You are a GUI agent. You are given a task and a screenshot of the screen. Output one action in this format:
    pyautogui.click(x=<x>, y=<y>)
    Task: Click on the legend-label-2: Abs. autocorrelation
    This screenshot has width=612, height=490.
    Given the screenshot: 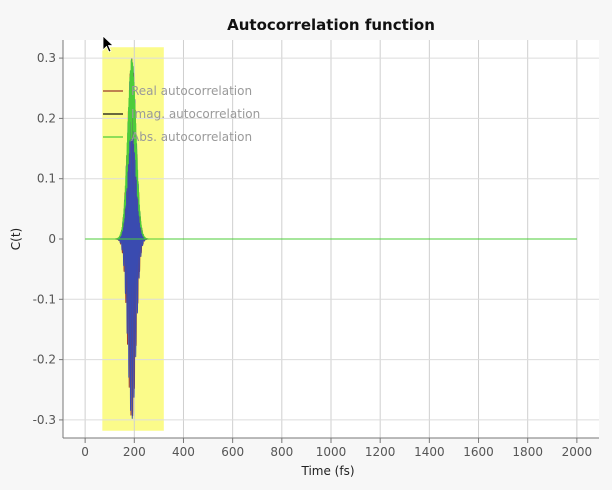 What is the action you would take?
    pyautogui.click(x=191, y=137)
    